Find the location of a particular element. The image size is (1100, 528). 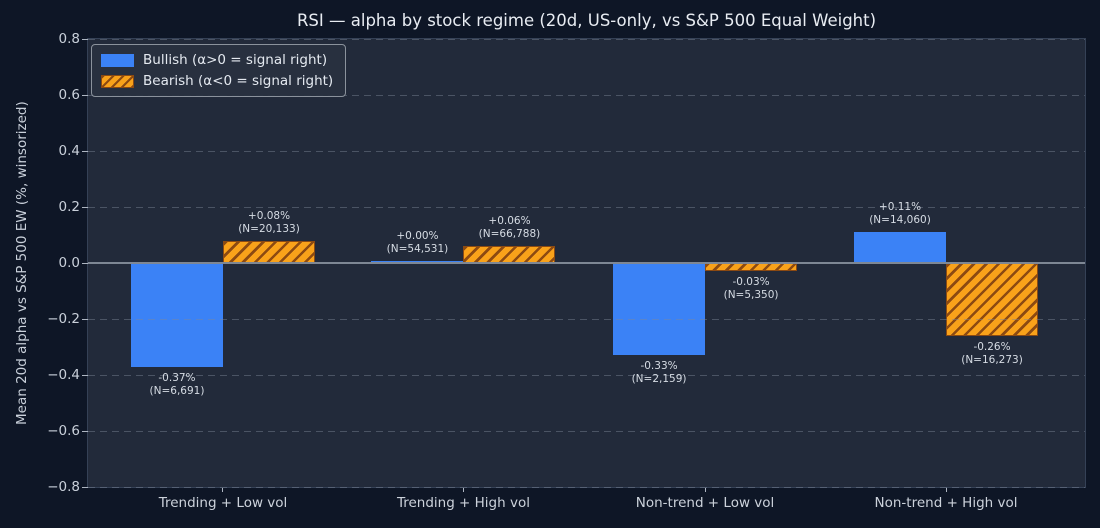

bar-annotation: +0.00% (N=54,531) is located at coordinates (418, 243).